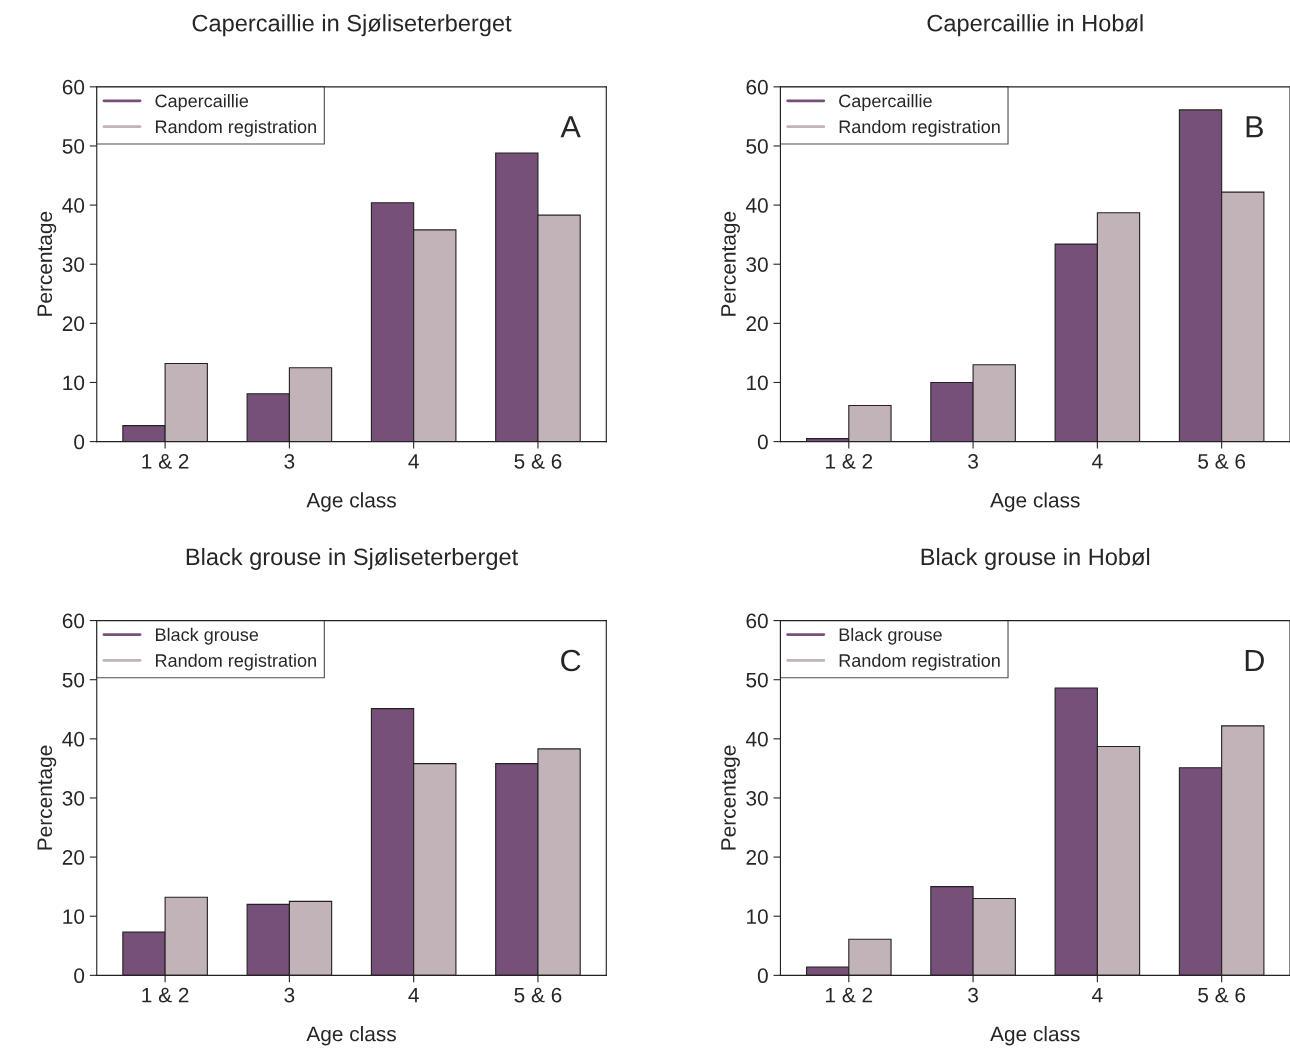 This screenshot has height=1059, width=1290. I want to click on chart-title: Capercaillie in Sjøliseterberget, so click(352, 25).